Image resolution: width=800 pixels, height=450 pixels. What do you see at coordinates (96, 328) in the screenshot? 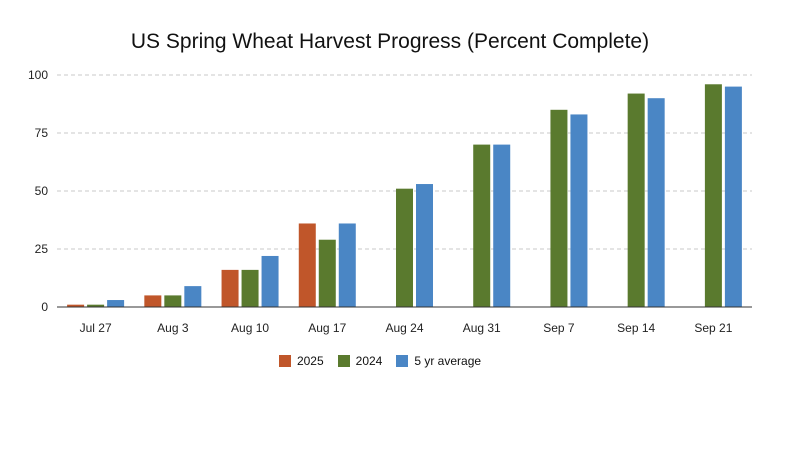
I see `x-tick-label: Jul 27` at bounding box center [96, 328].